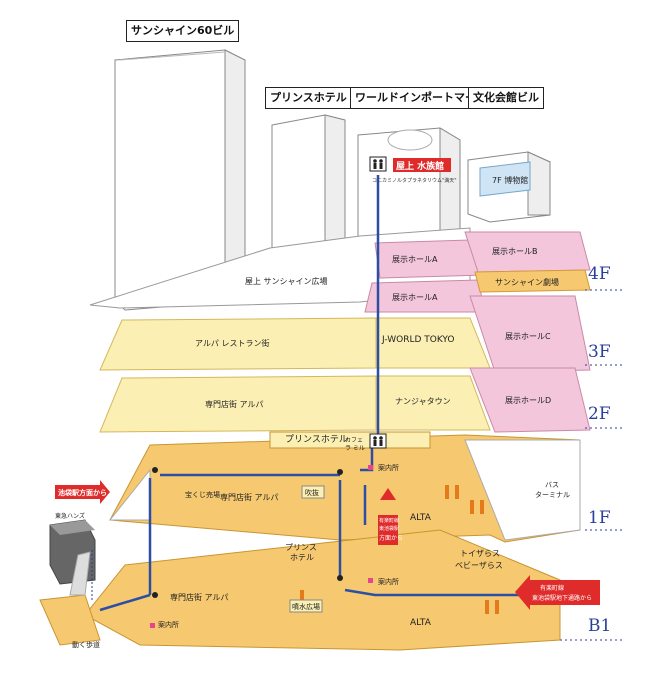  I want to click on arrow-from-higashi-ikebukuro, so click(388, 516).